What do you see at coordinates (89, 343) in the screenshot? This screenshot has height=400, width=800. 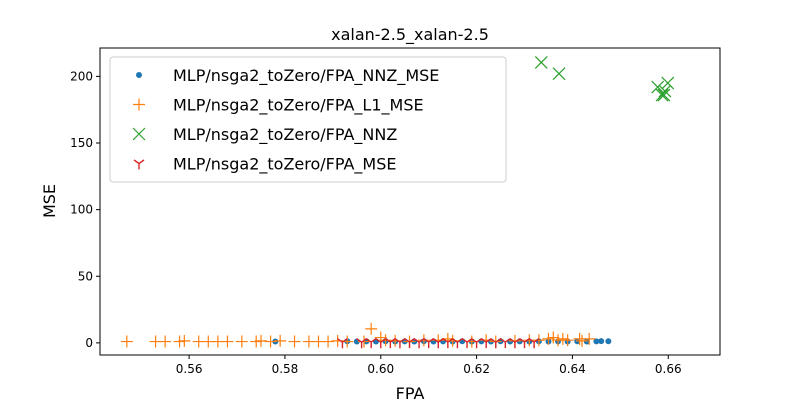 I see `y-tick-label: 0` at bounding box center [89, 343].